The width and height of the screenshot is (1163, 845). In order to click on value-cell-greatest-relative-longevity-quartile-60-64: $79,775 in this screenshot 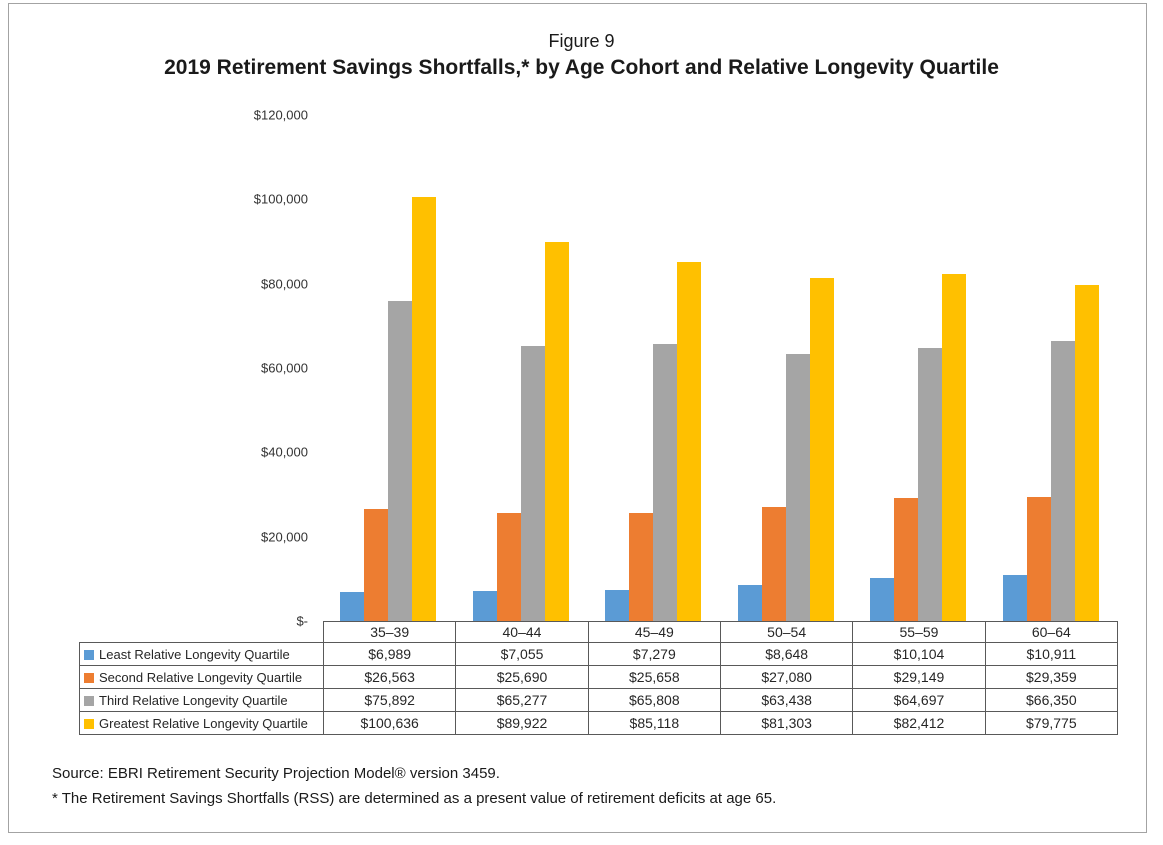, I will do `click(1051, 723)`.